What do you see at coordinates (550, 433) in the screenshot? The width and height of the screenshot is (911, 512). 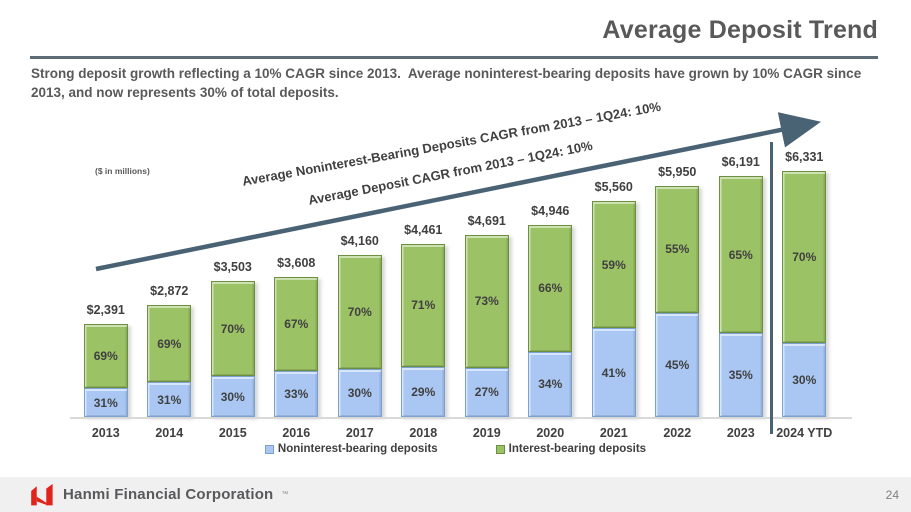 I see `x-axis-category-label: 2020` at bounding box center [550, 433].